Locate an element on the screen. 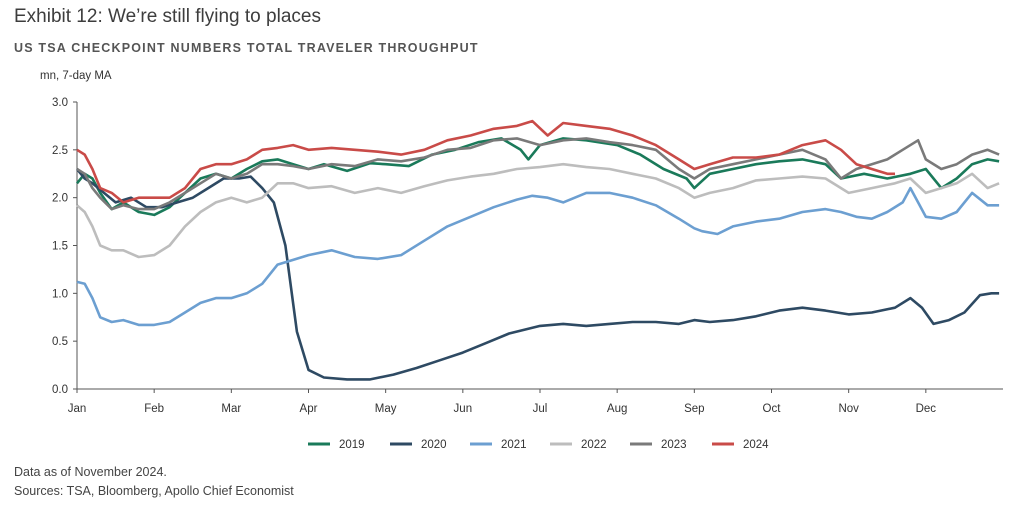 The image size is (1031, 508). x-tick-label: Nov is located at coordinates (848, 409).